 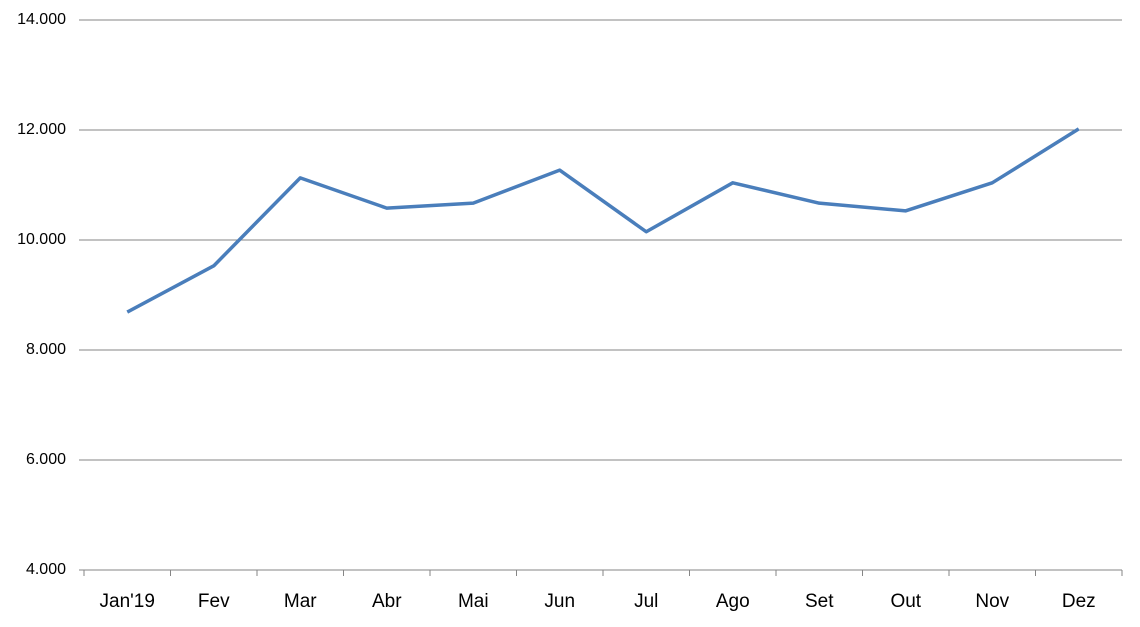 What do you see at coordinates (473, 601) in the screenshot?
I see `x-tick-label: Mai` at bounding box center [473, 601].